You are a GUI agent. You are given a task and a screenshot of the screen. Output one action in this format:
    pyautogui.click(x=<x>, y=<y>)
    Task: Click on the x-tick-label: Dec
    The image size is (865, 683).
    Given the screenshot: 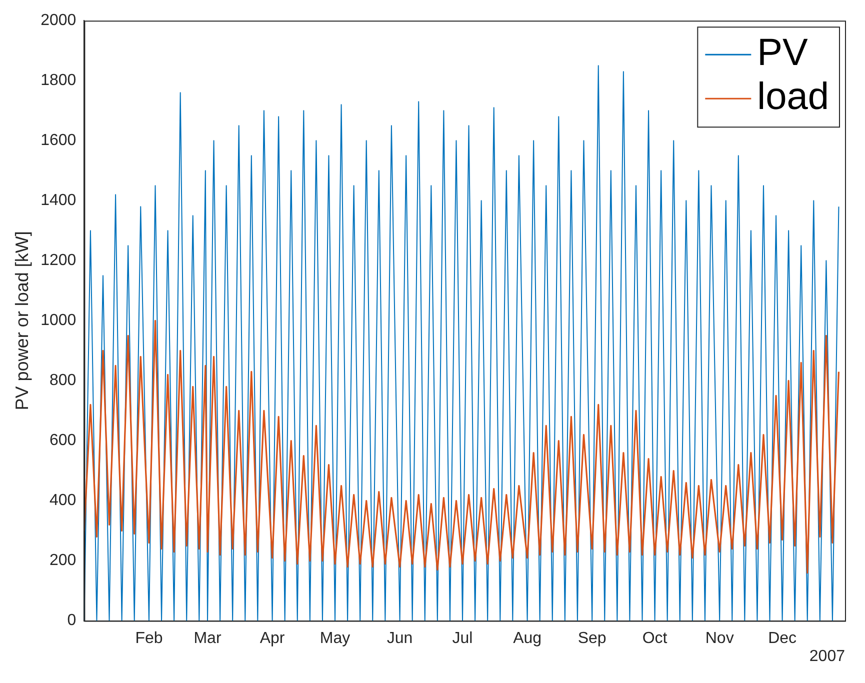 What is the action you would take?
    pyautogui.click(x=782, y=638)
    